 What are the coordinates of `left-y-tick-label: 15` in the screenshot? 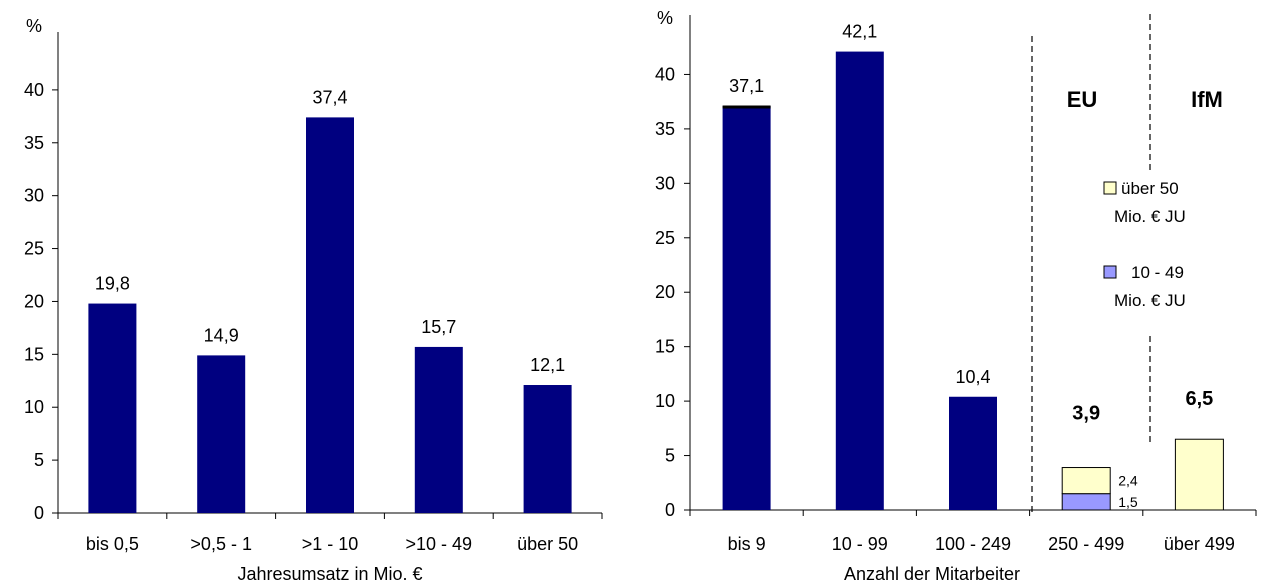 It's located at (34, 354).